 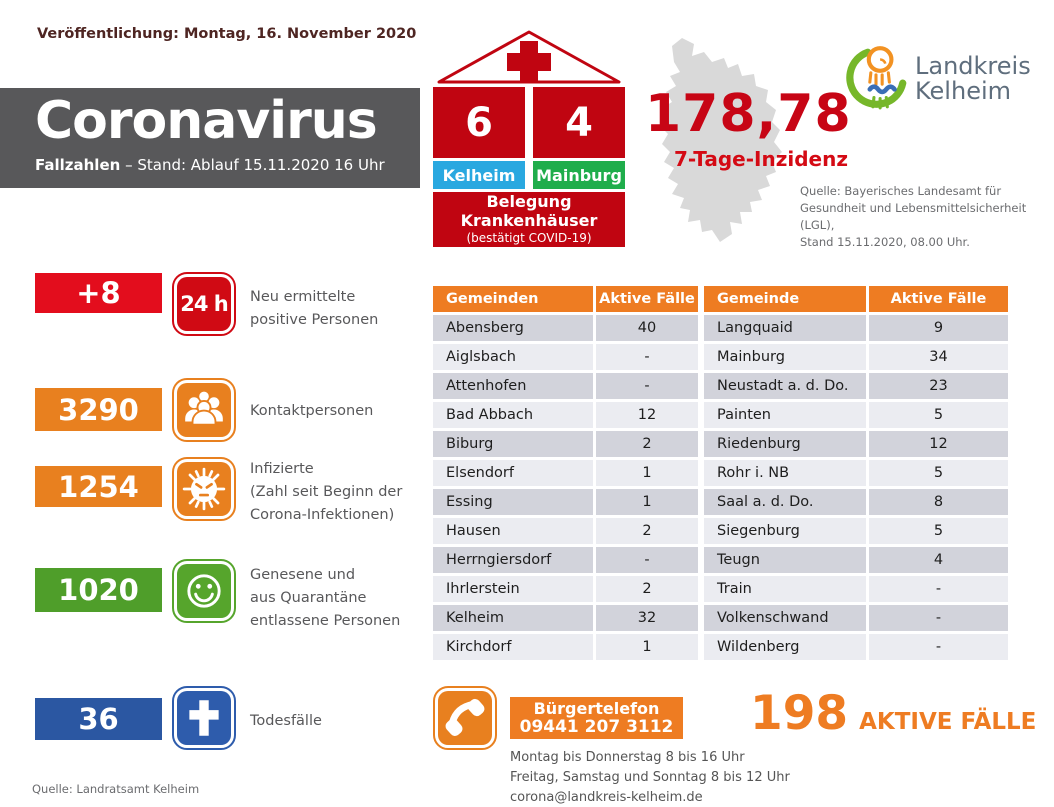 I want to click on kelheim-bed-value: 6, so click(x=479, y=122).